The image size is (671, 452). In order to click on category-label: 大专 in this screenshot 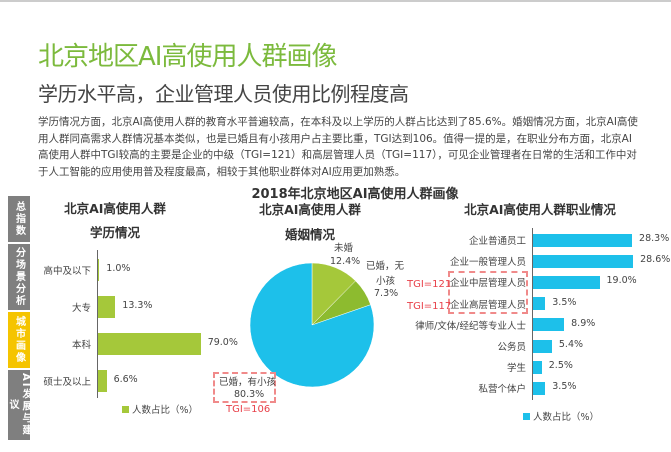, I will do `click(81, 308)`.